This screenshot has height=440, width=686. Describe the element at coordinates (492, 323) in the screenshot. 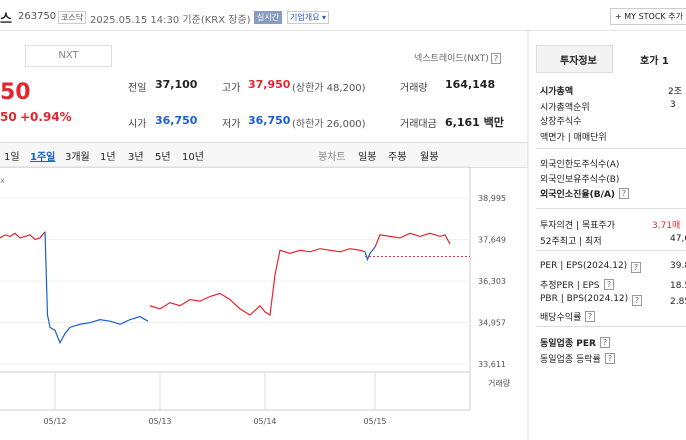

I see `y-tick-label: 34,957` at that location.